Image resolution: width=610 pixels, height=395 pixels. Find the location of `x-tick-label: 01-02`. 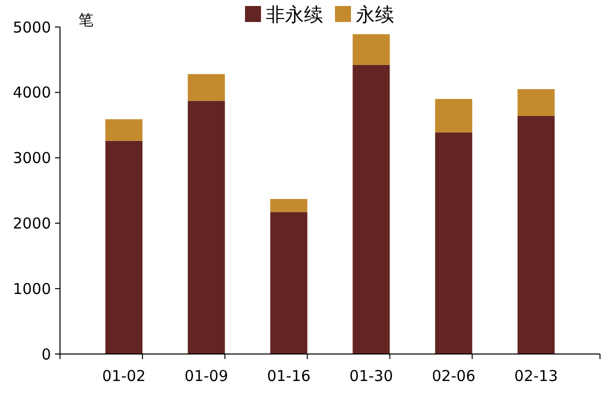

x-tick-label: 01-02 is located at coordinates (124, 376).